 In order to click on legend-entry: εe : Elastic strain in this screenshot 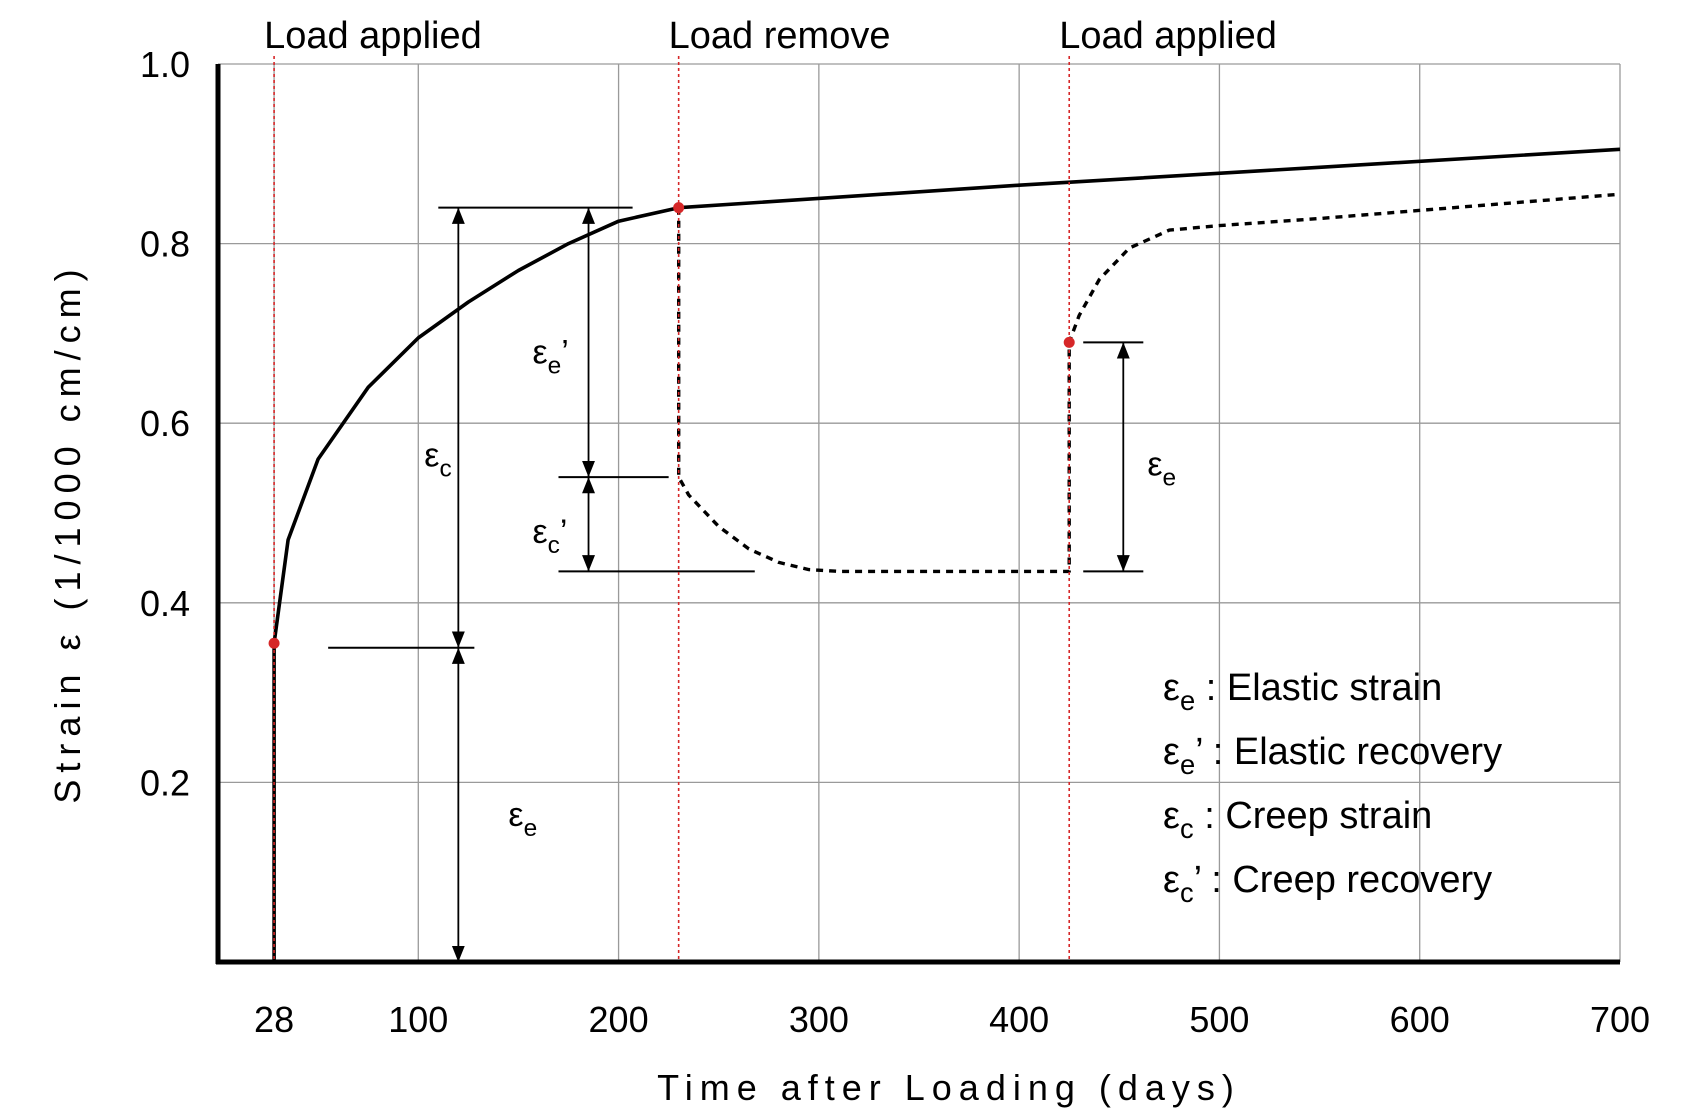, I will do `click(1302, 691)`.